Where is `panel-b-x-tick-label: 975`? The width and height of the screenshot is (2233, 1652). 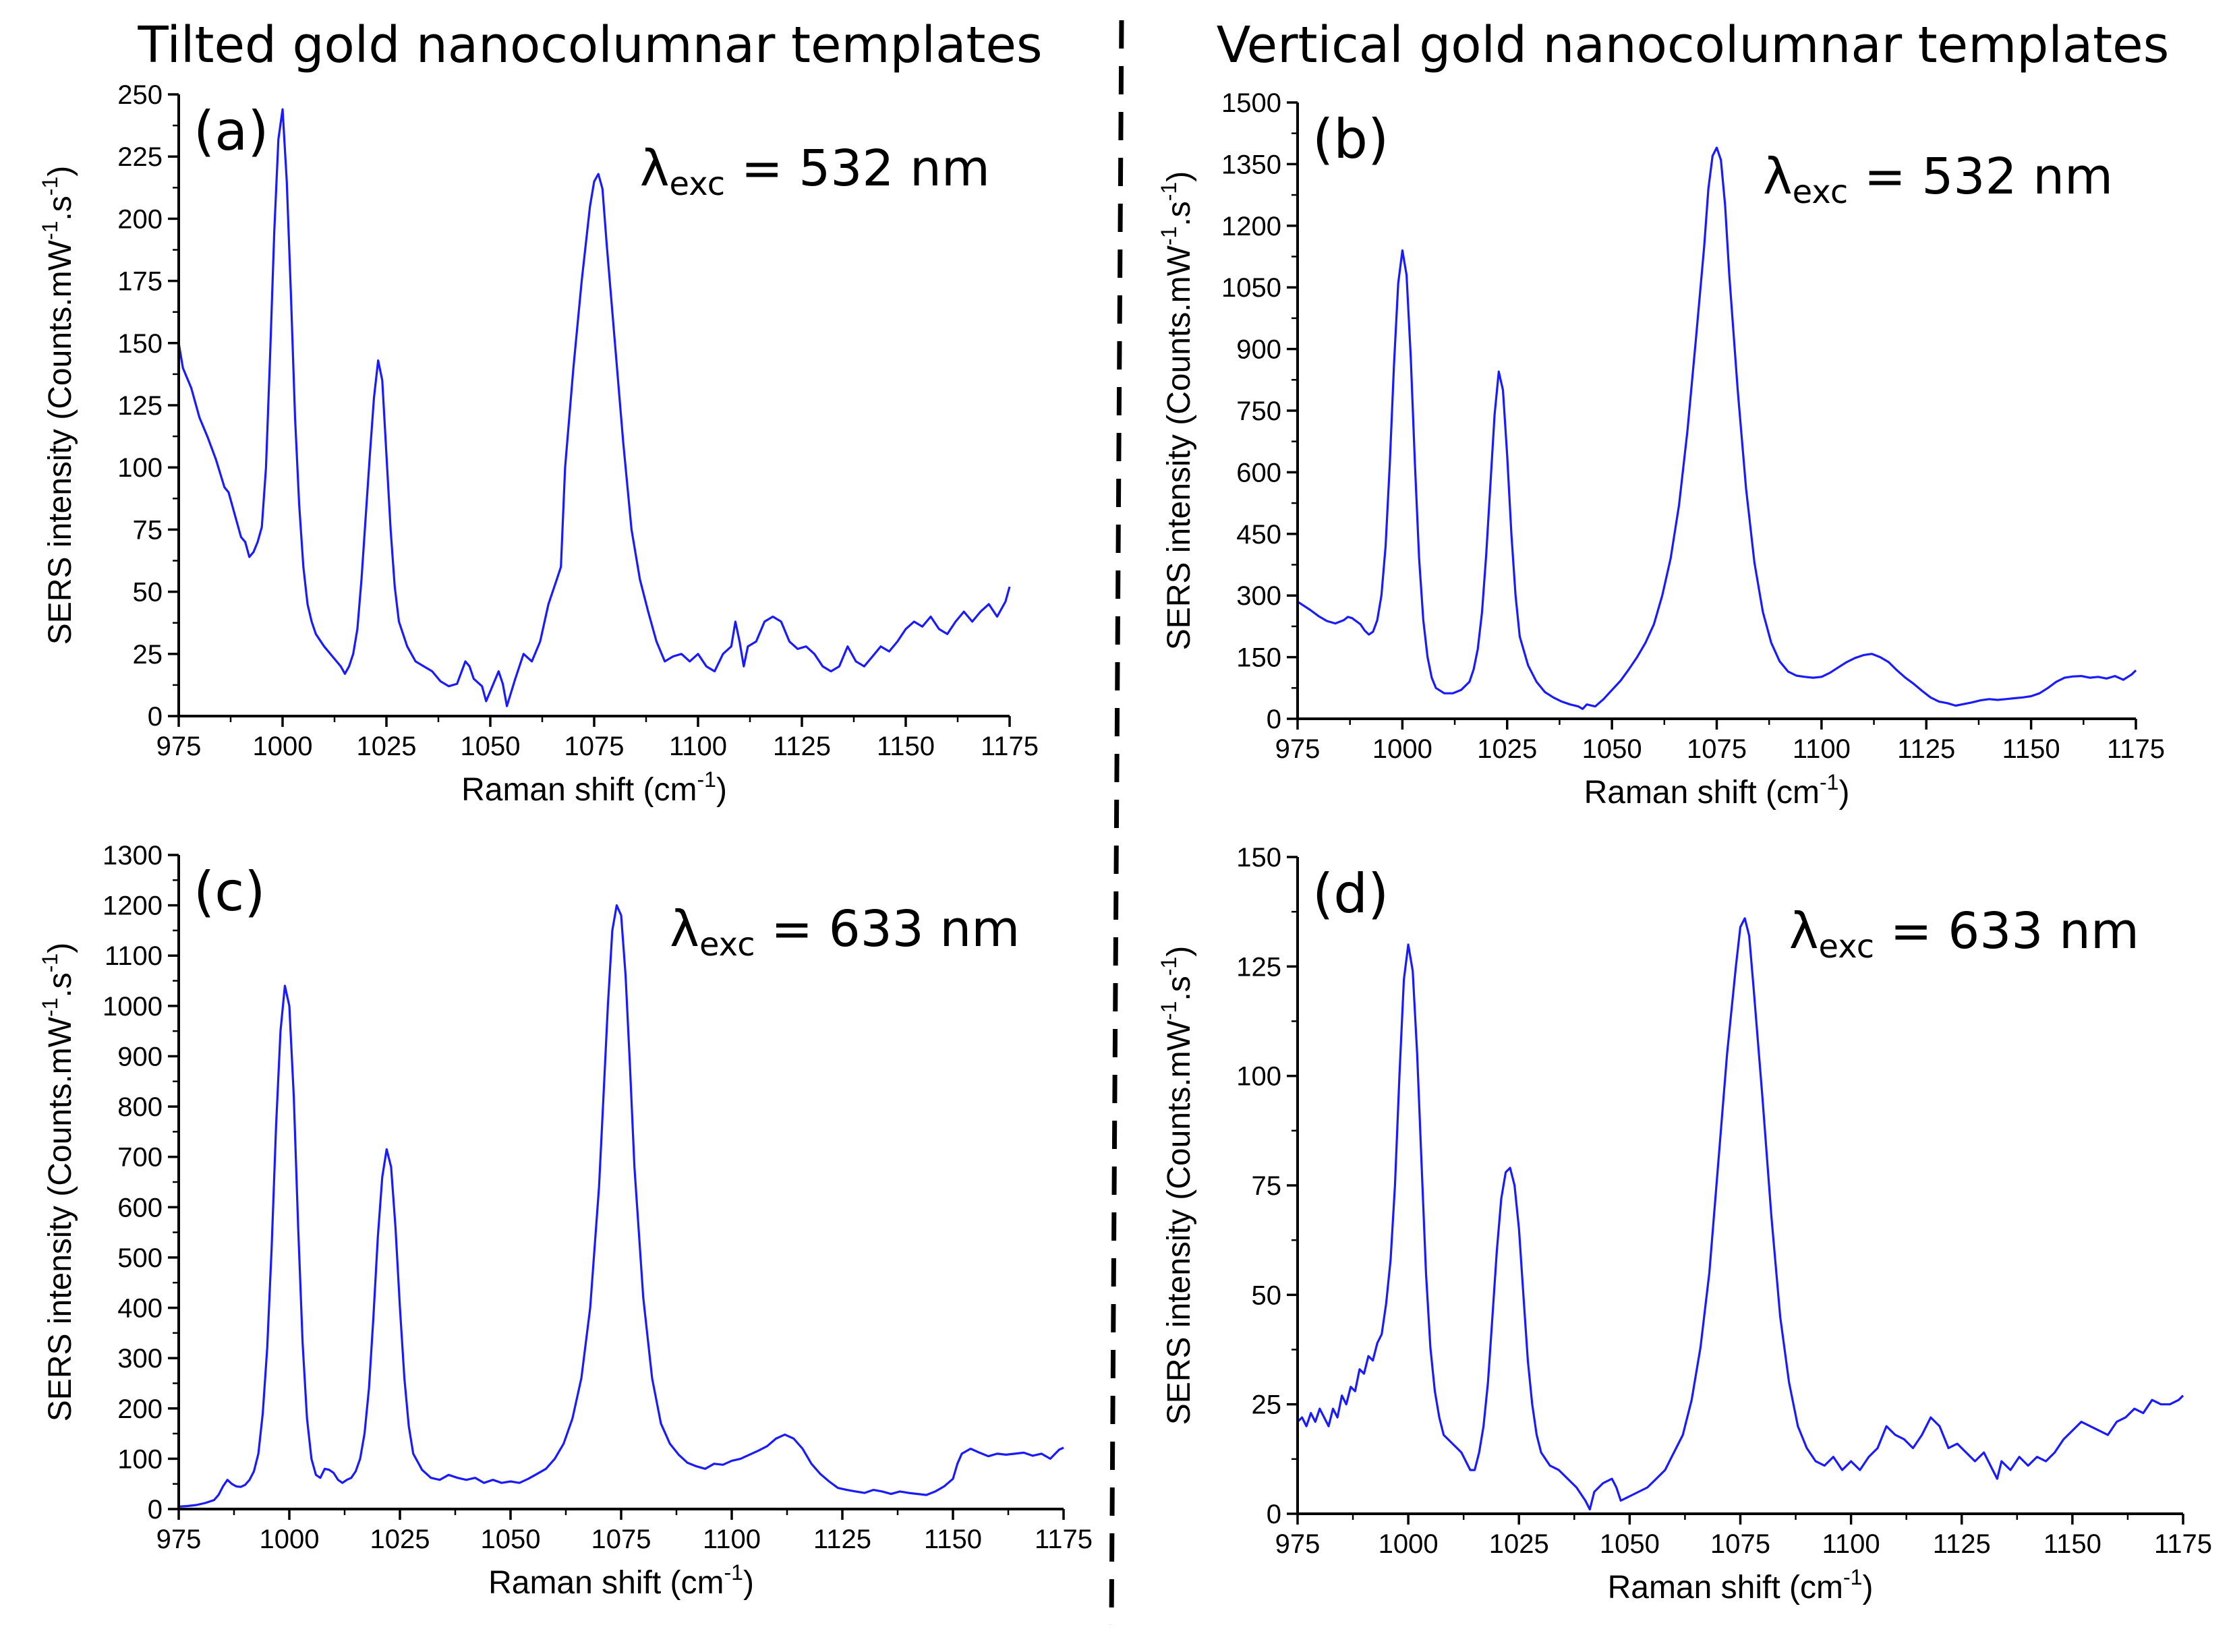 panel-b-x-tick-label: 975 is located at coordinates (1298, 749).